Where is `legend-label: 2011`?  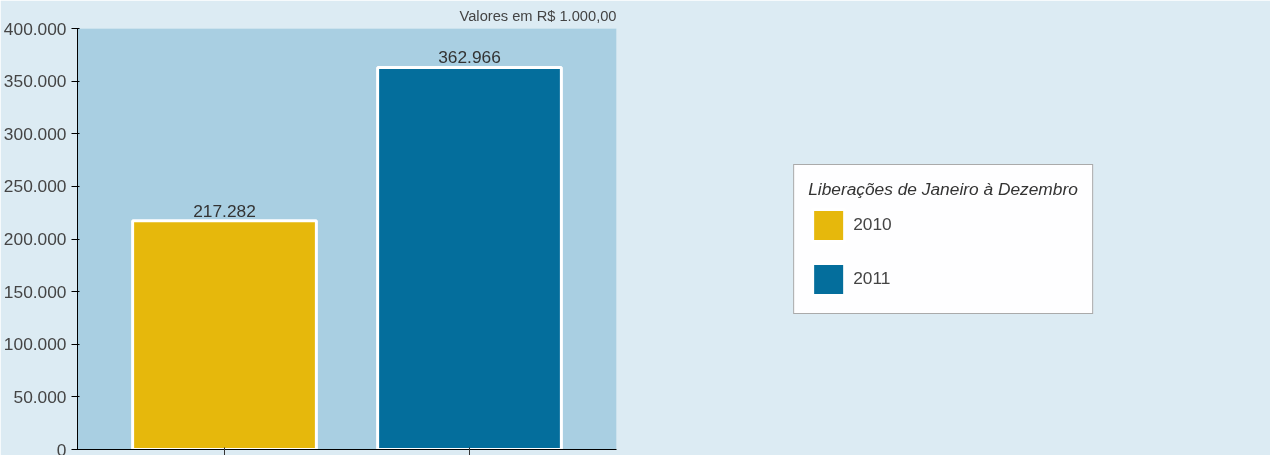
legend-label: 2011 is located at coordinates (872, 278).